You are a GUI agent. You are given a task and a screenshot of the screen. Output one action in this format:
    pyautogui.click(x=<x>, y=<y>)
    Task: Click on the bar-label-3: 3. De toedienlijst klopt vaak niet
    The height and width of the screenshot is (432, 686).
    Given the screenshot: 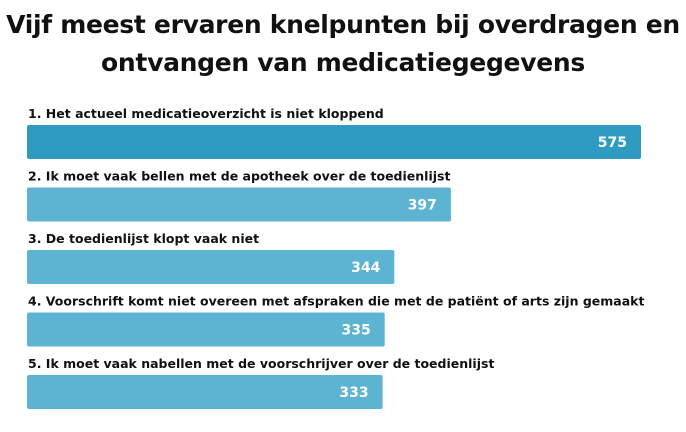 What is the action you would take?
    pyautogui.click(x=143, y=238)
    